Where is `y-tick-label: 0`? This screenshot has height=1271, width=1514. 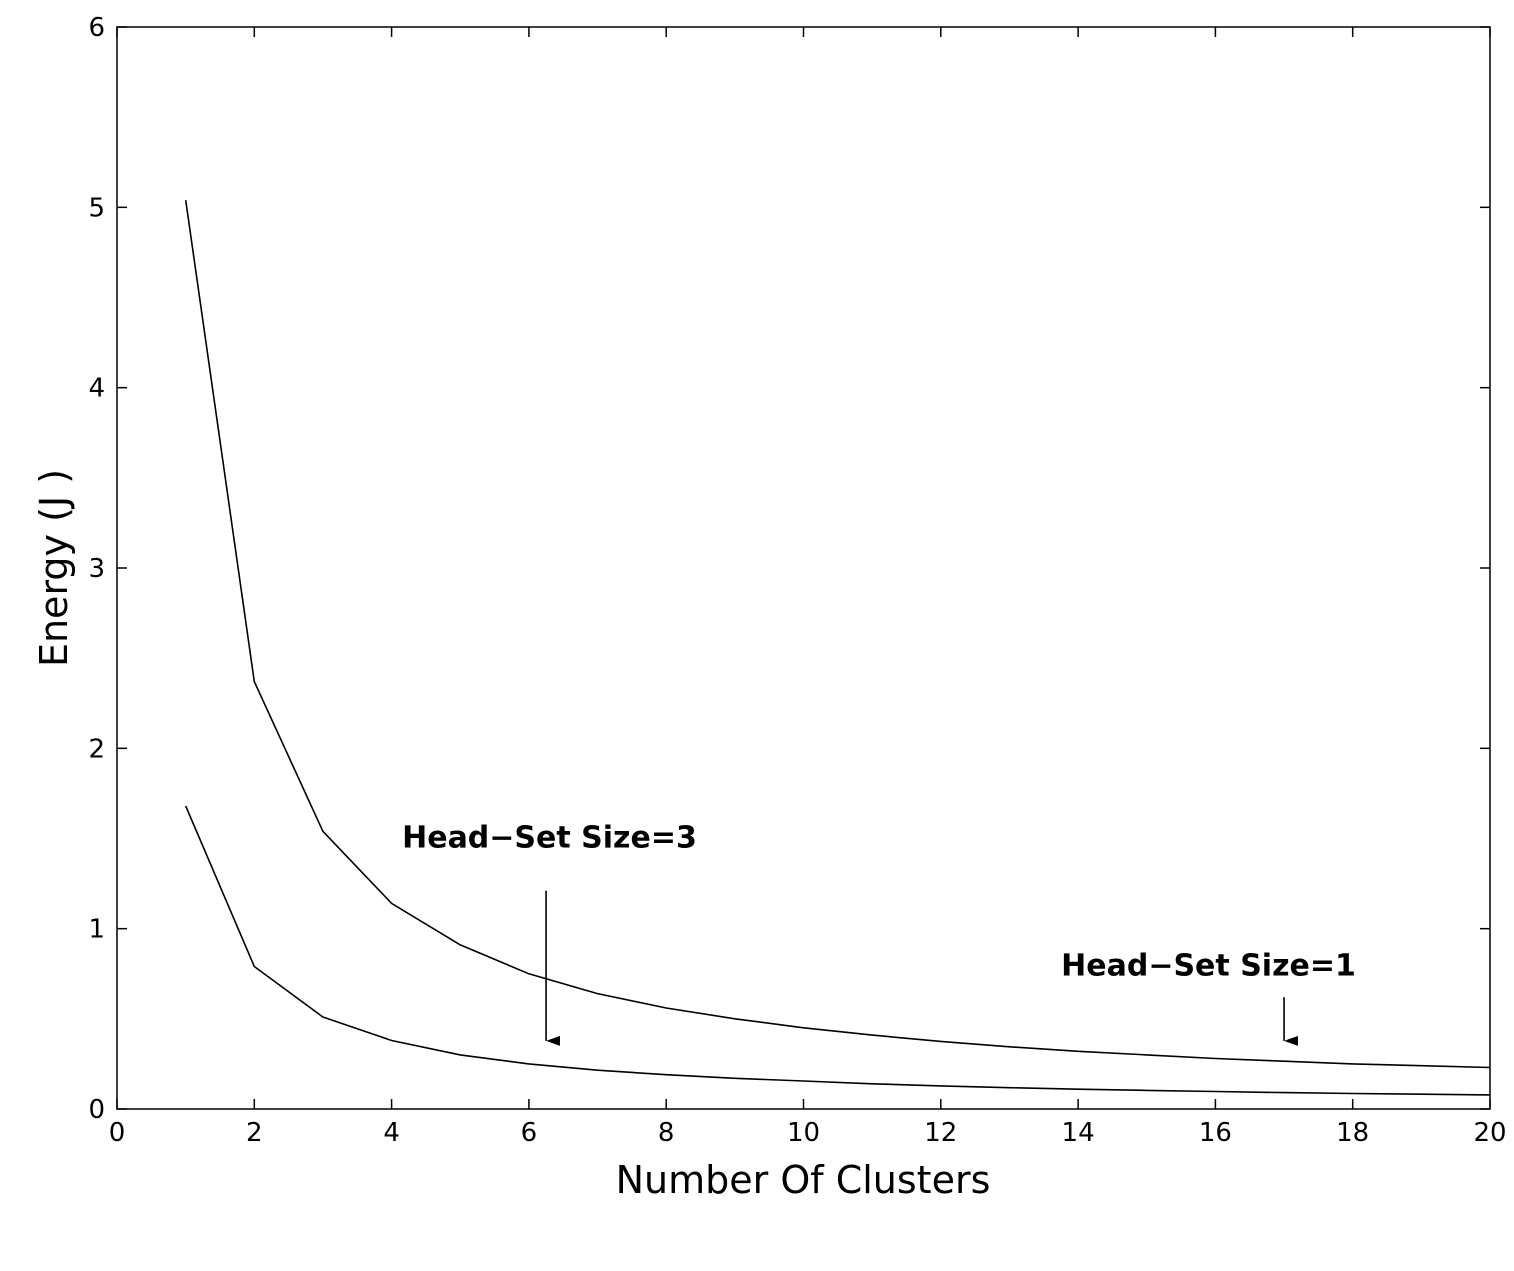
y-tick-label: 0 is located at coordinates (96, 1110).